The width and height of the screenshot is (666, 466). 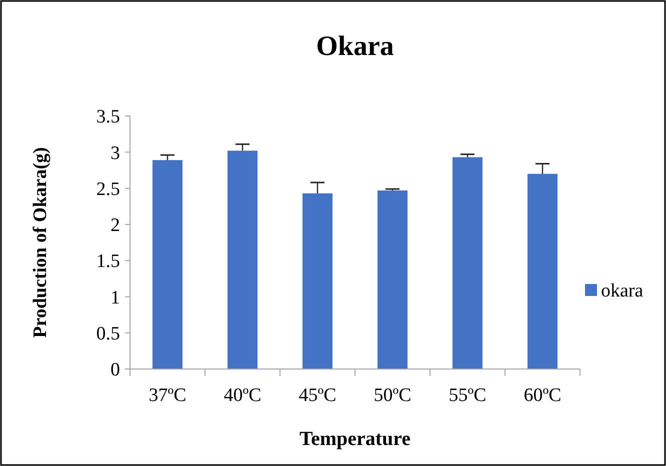 I want to click on chart-title: Okara, so click(x=355, y=46).